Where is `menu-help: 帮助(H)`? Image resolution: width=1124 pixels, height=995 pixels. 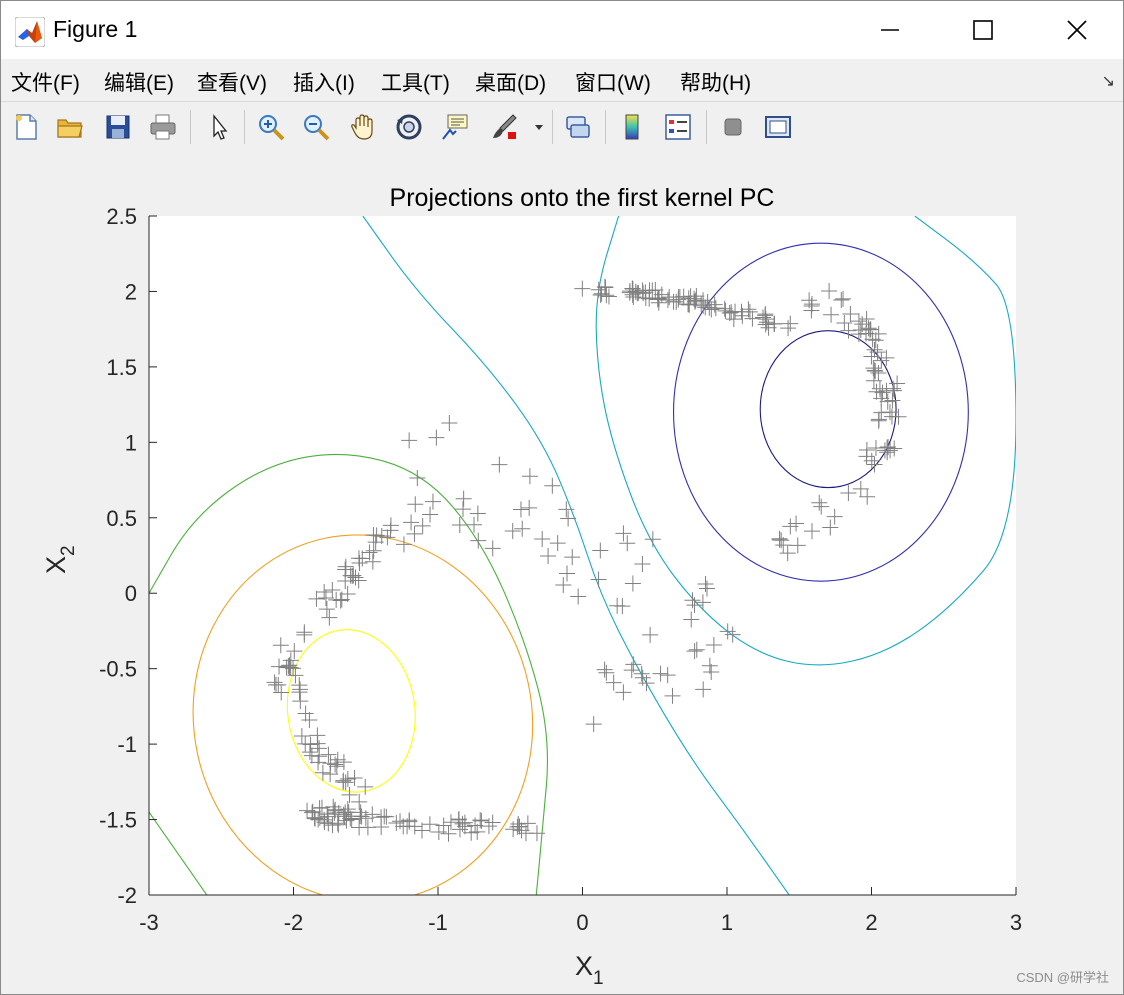
menu-help: 帮助(H) is located at coordinates (716, 83).